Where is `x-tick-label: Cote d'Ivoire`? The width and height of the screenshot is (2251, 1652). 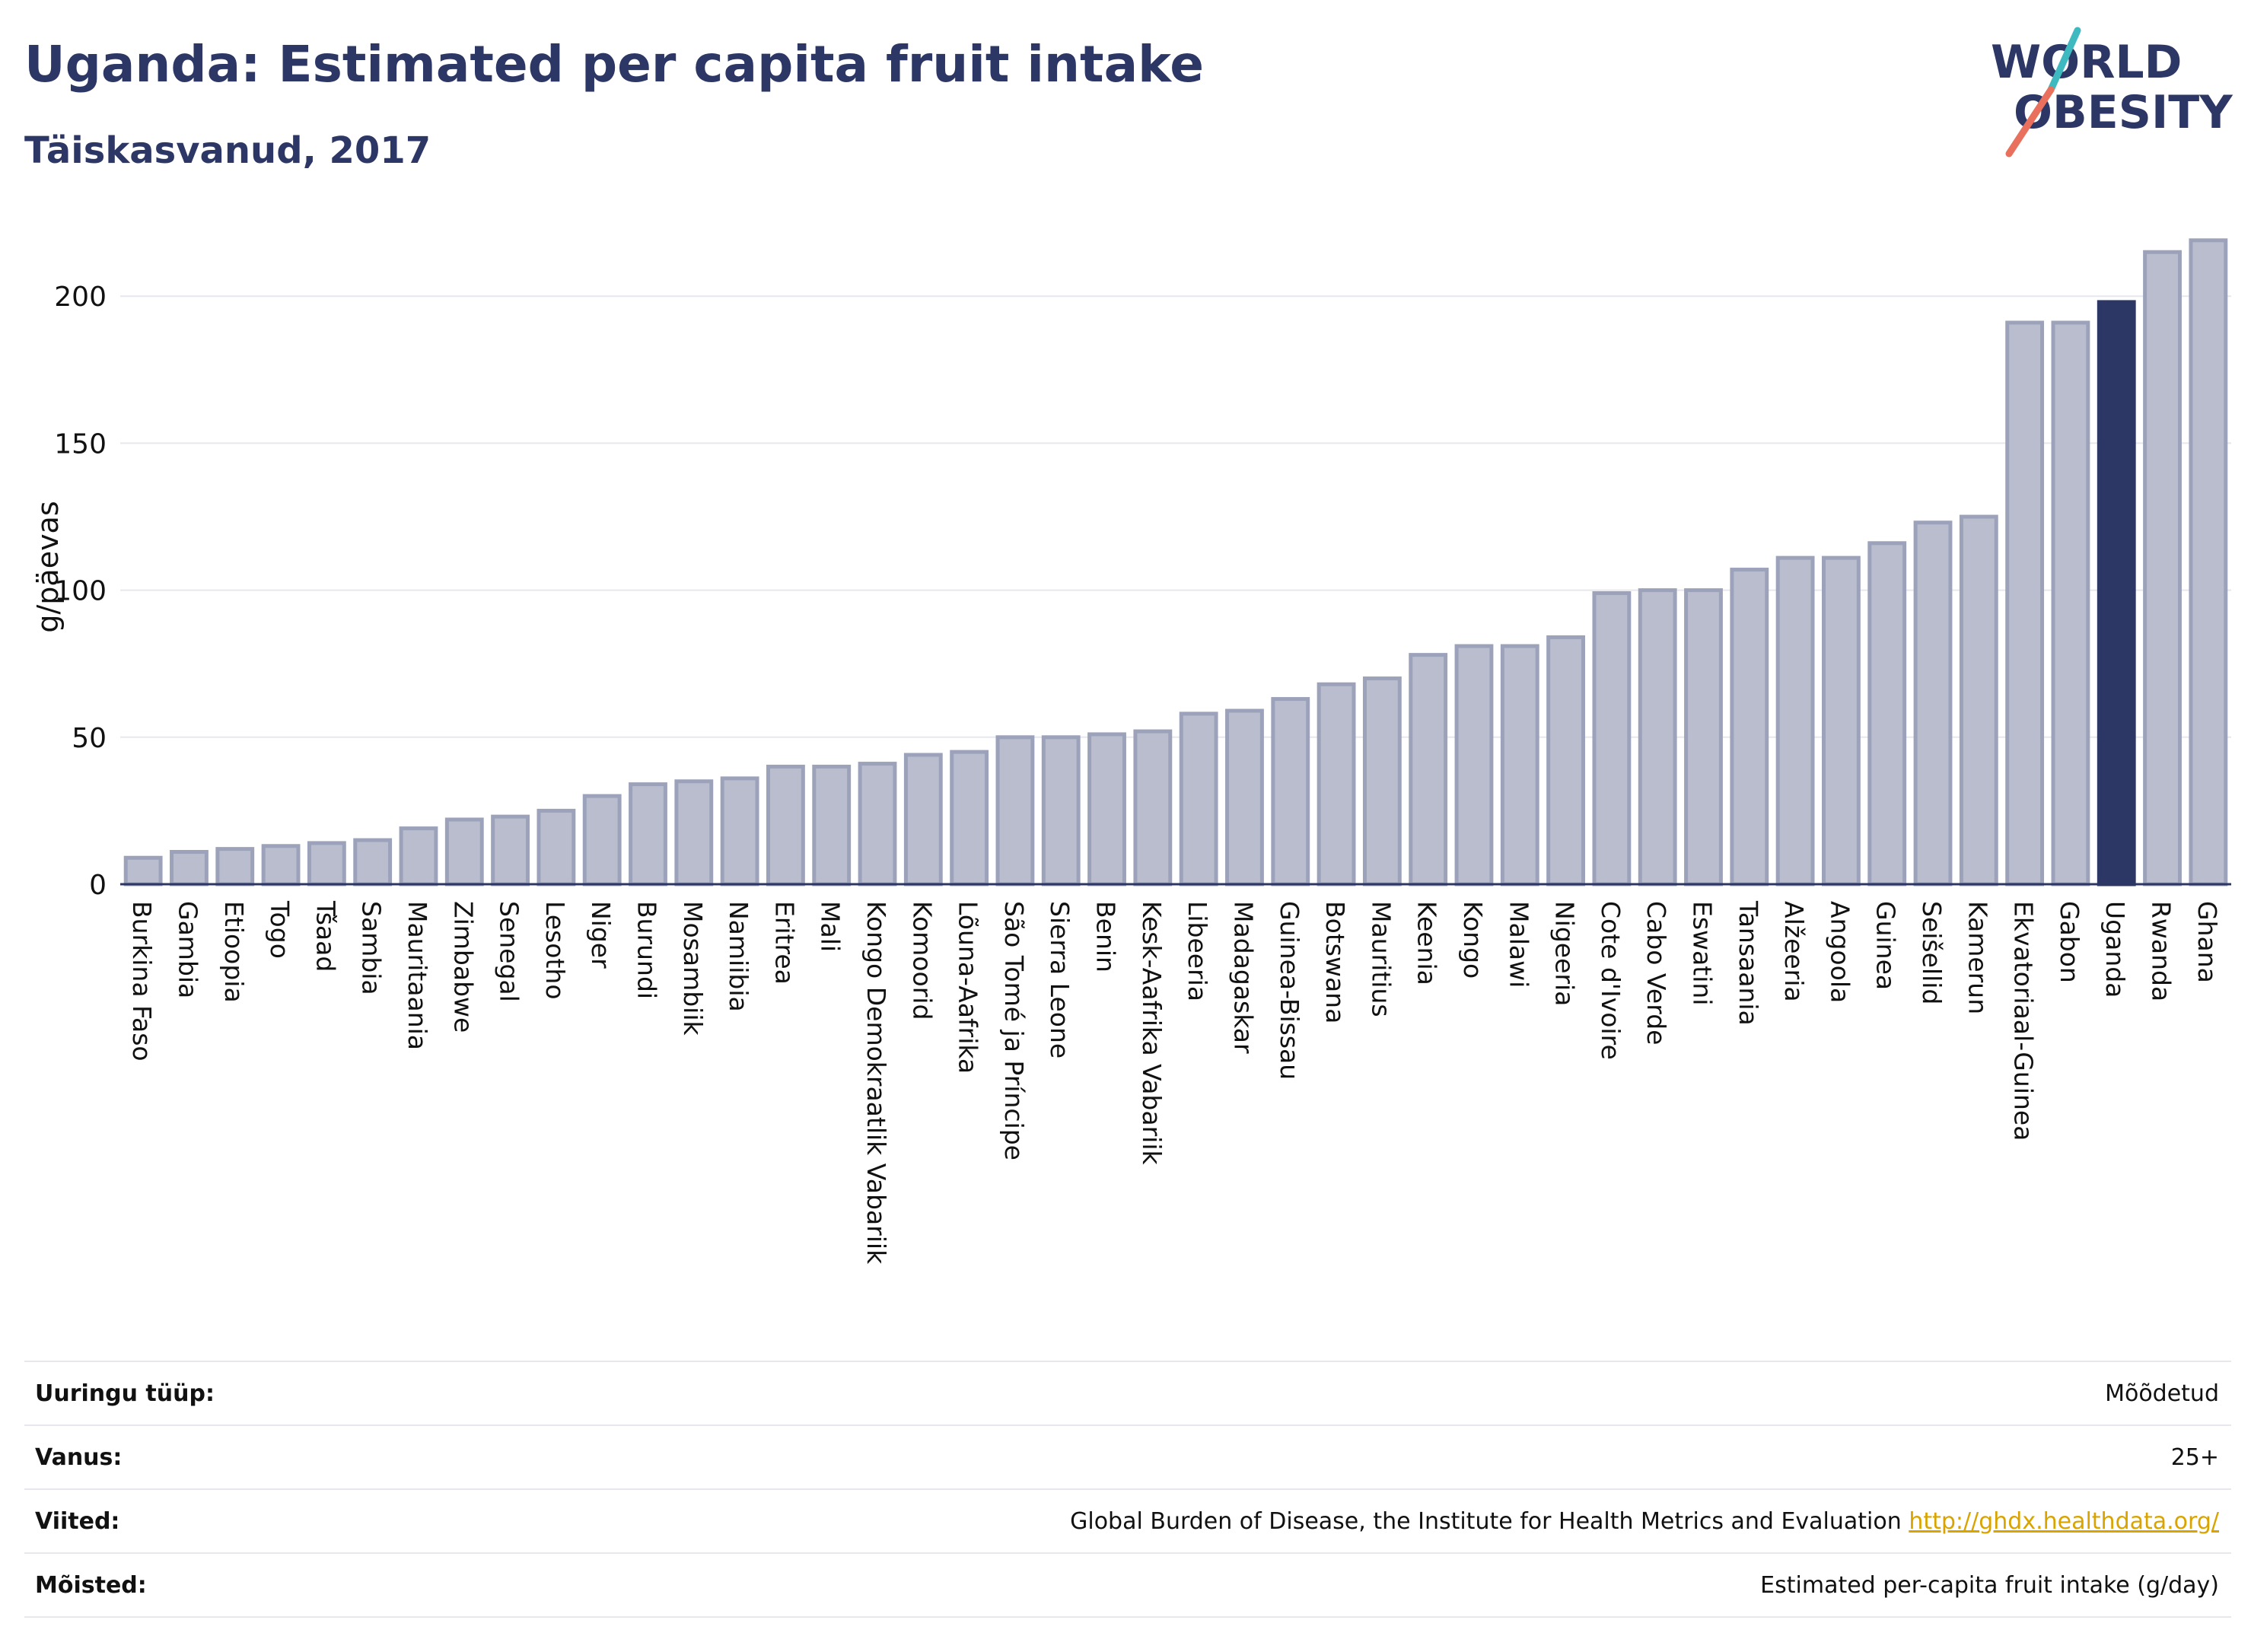 x-tick-label: Cote d'Ivoire is located at coordinates (1610, 980).